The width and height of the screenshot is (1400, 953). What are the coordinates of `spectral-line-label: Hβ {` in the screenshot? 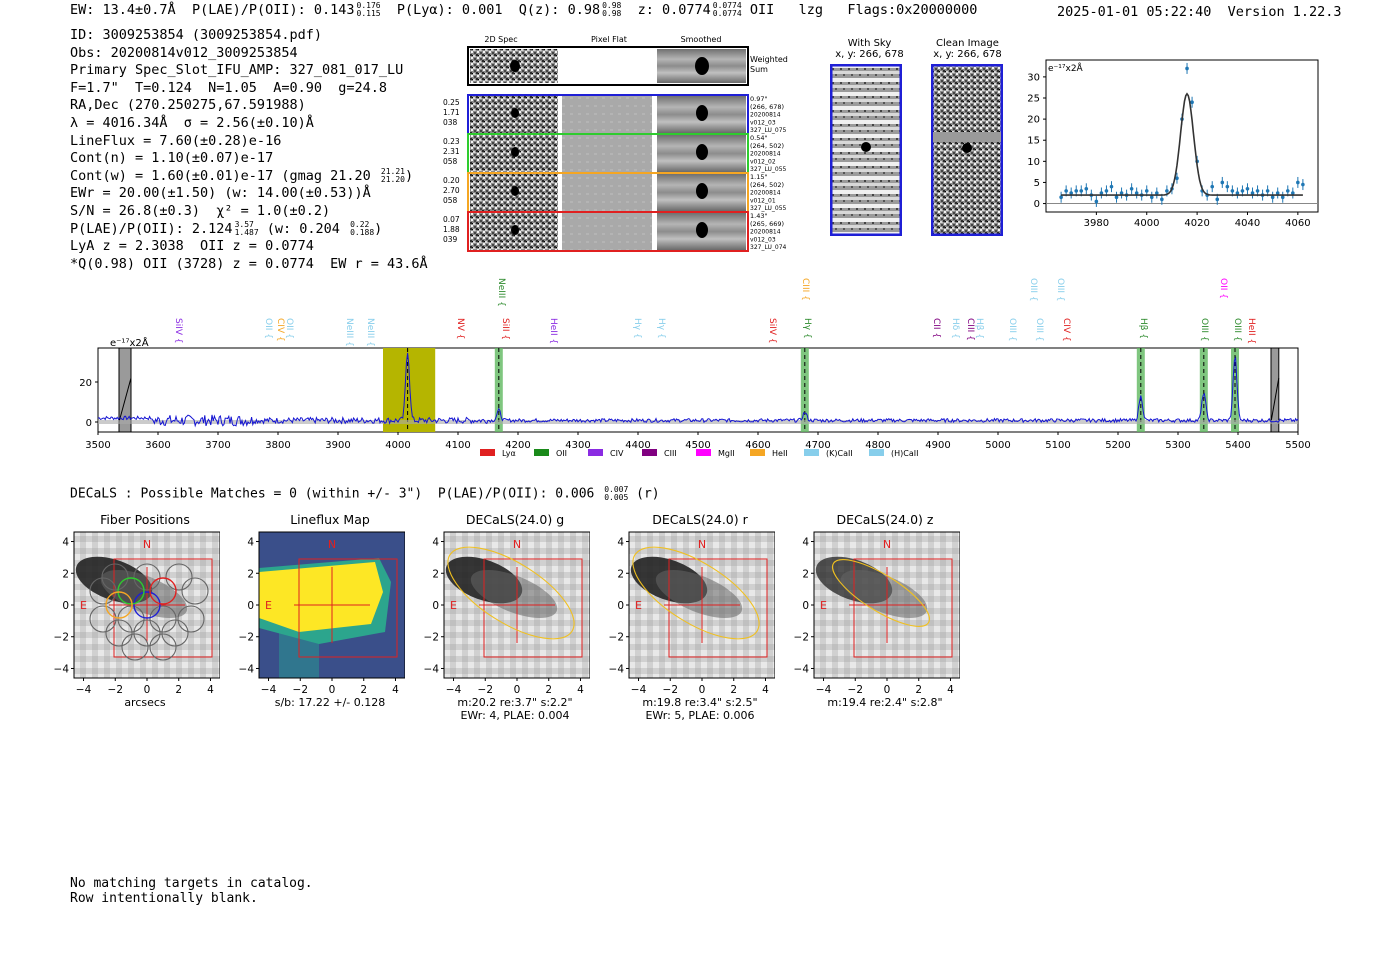 It's located at (1143, 328).